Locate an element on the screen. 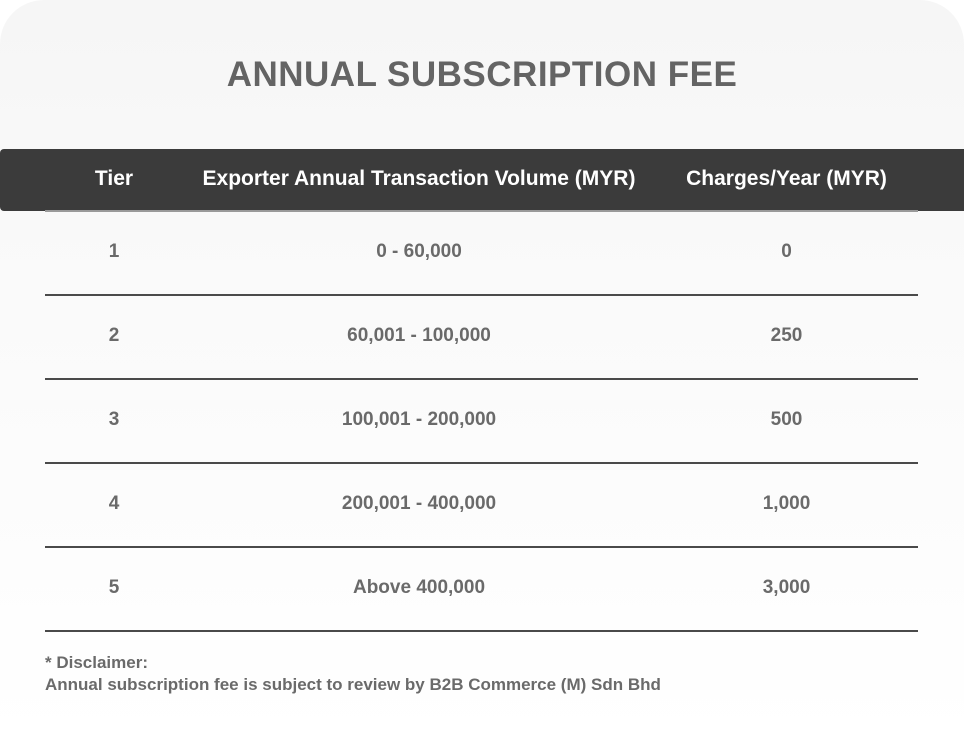 Image resolution: width=964 pixels, height=742 pixels. cell-tier: 5 is located at coordinates (114, 587).